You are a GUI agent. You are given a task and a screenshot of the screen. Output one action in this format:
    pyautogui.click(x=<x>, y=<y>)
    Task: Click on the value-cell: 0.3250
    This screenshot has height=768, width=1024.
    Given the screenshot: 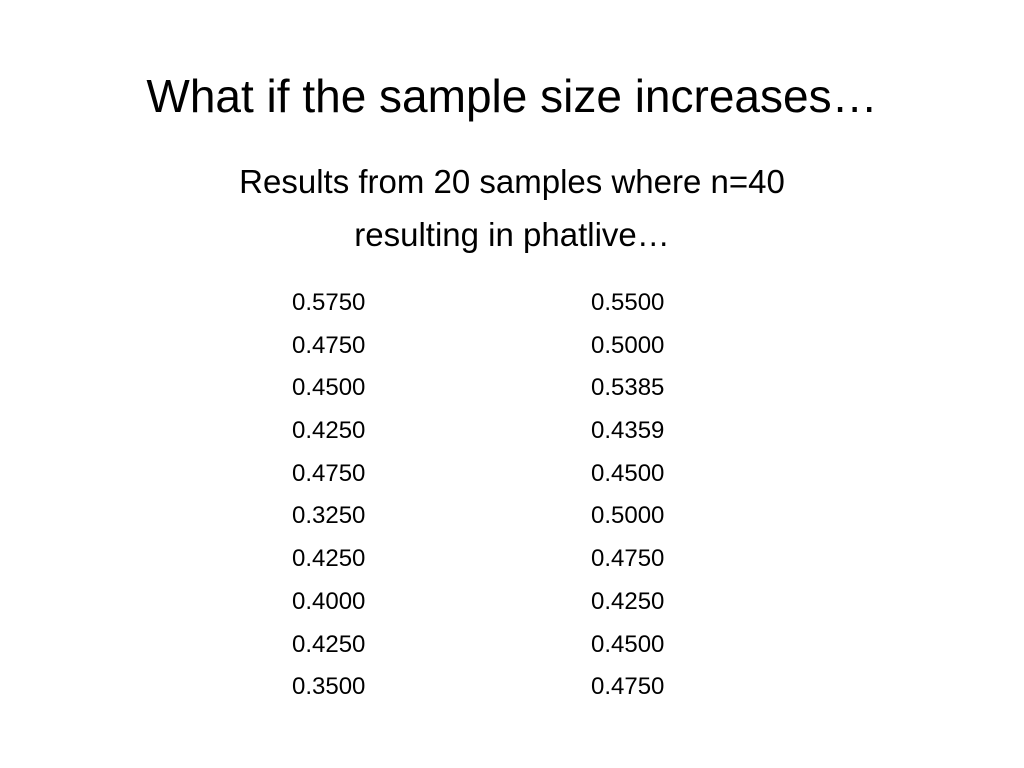 What is the action you would take?
    pyautogui.click(x=329, y=516)
    